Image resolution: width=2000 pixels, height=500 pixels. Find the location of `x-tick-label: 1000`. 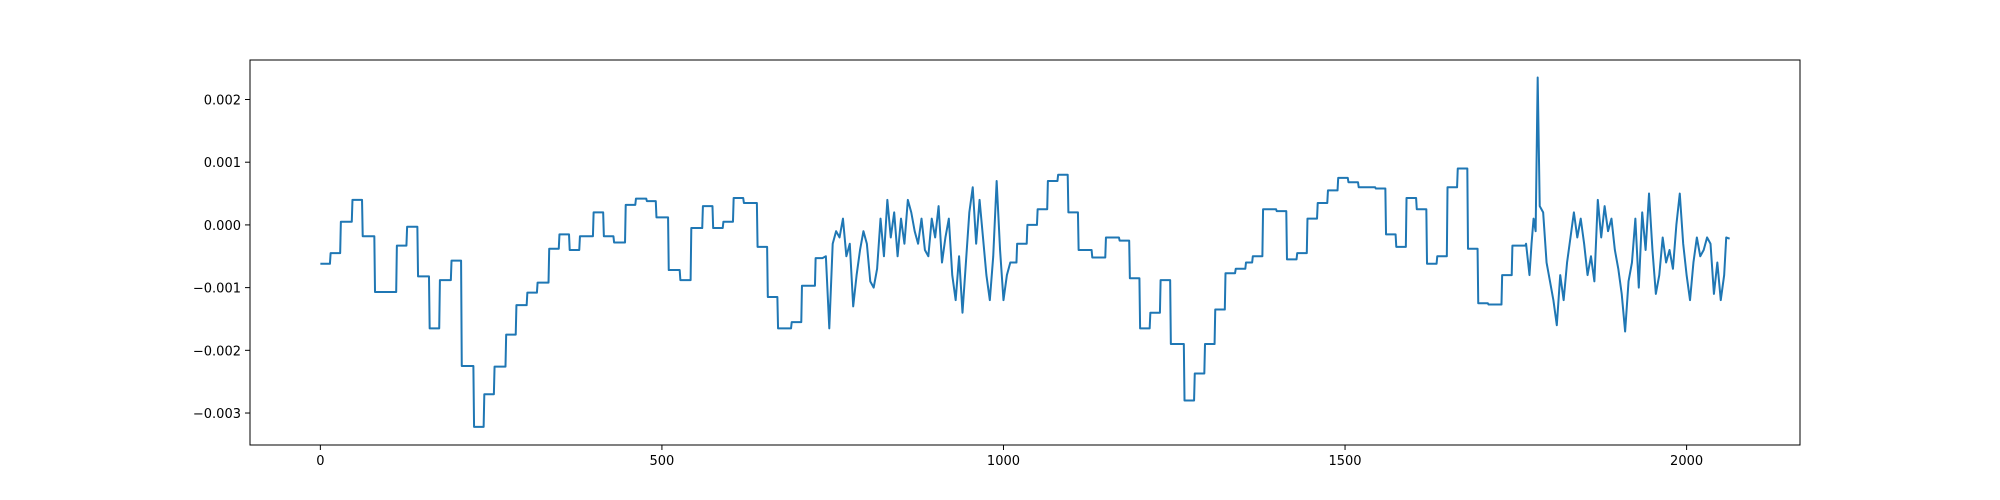

x-tick-label: 1000 is located at coordinates (1003, 461).